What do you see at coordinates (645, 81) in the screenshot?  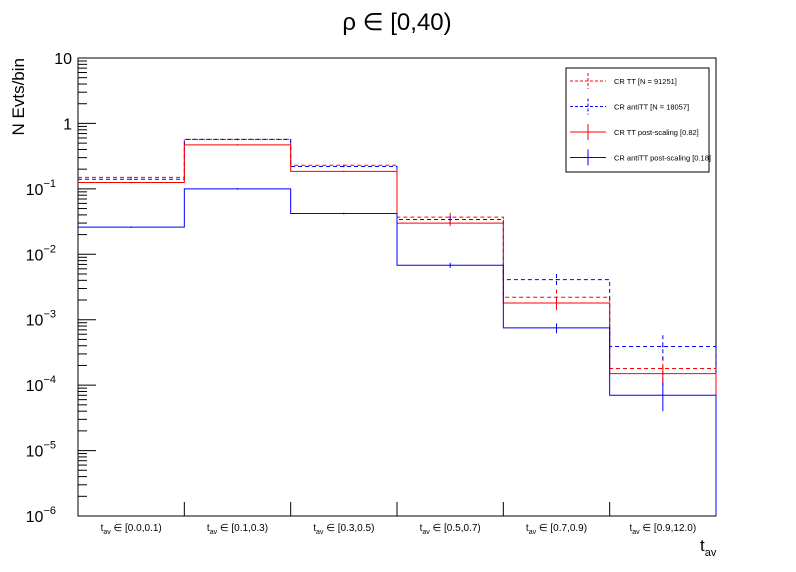 I see `legend-entry: CR TT [N = 91251]` at bounding box center [645, 81].